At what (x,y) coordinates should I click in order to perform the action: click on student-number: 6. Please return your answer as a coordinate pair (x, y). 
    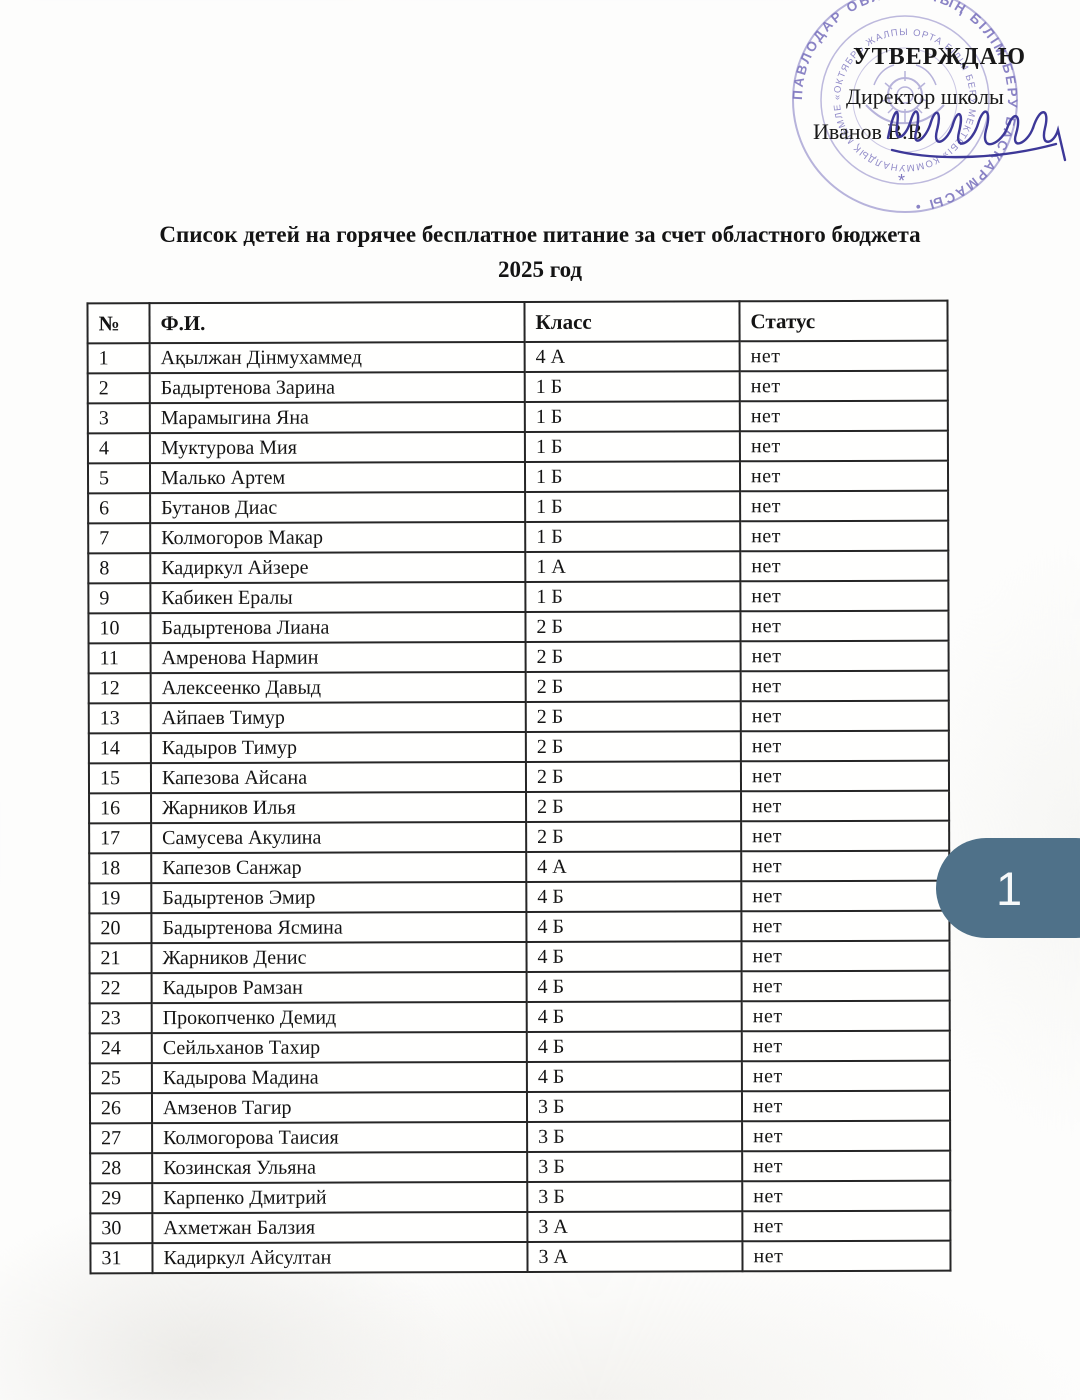
    Looking at the image, I should click on (119, 508).